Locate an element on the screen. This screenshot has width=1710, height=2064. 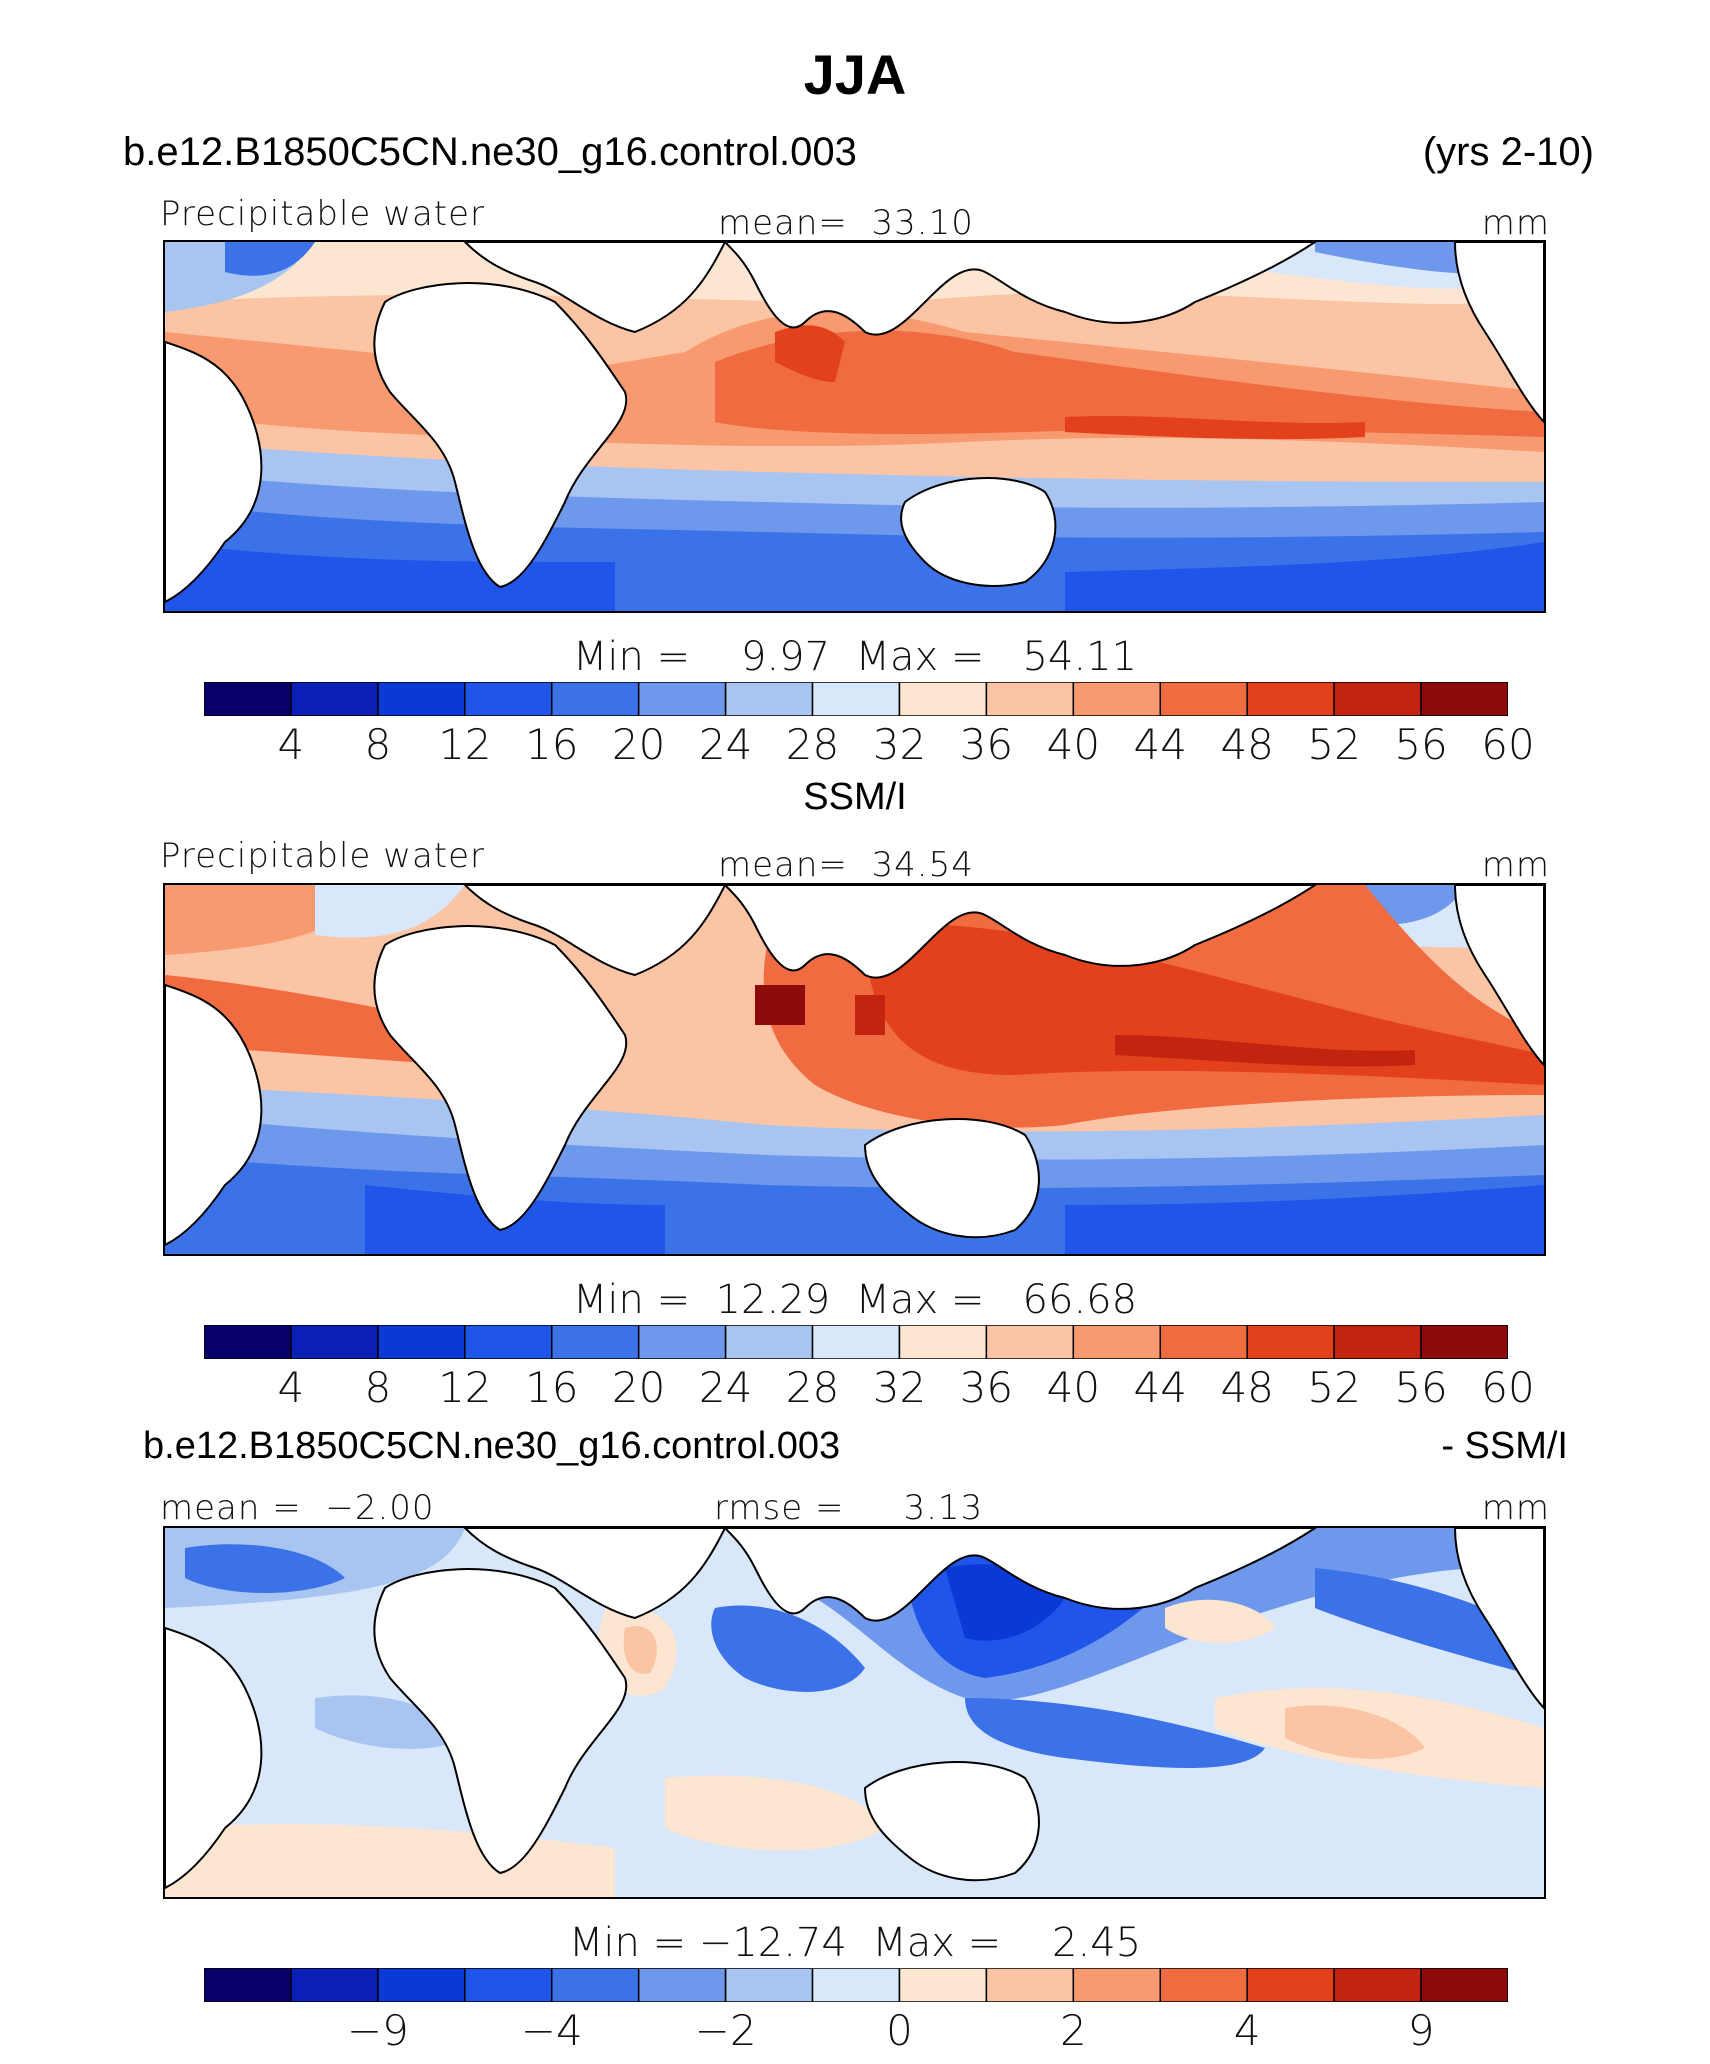
panel2-colorbar is located at coordinates (856, 1342).